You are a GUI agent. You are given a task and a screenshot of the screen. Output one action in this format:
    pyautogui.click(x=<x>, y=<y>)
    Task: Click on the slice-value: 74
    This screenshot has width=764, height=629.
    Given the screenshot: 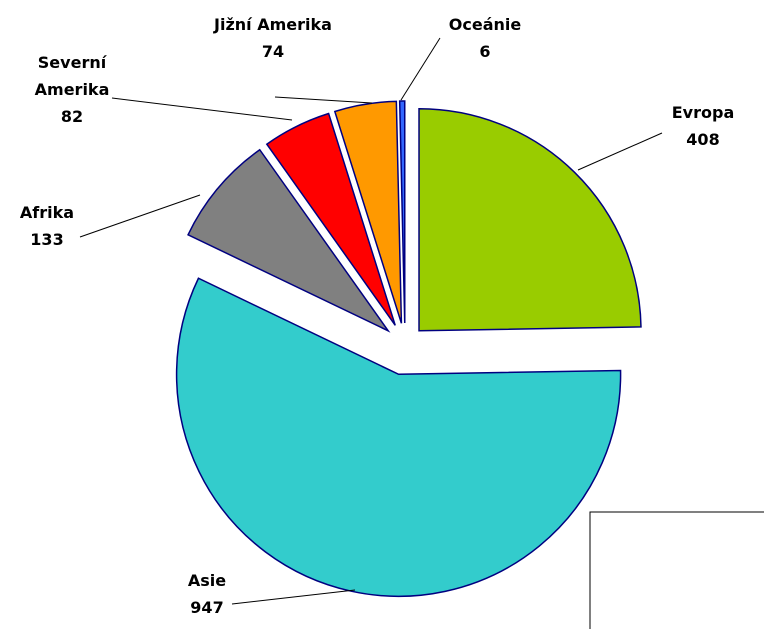 What is the action you would take?
    pyautogui.click(x=273, y=51)
    